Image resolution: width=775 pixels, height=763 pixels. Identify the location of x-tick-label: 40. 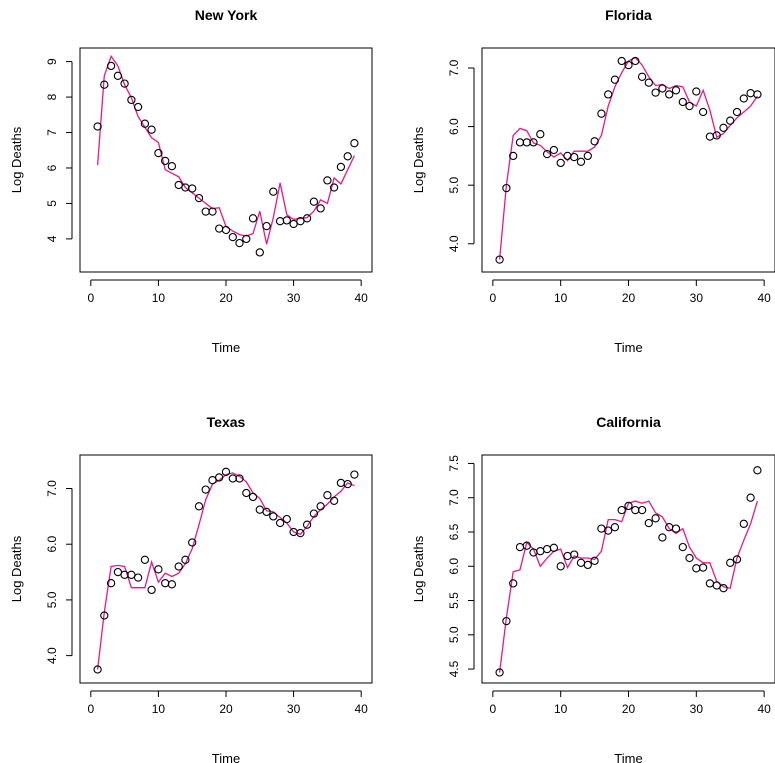
(362, 709).